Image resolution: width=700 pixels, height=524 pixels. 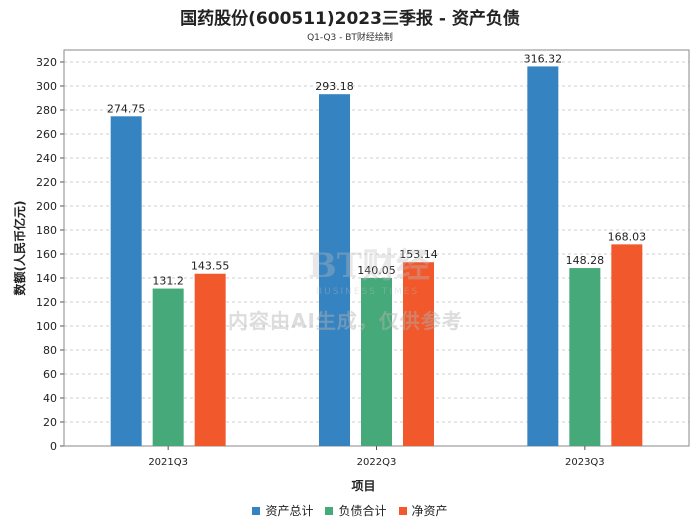 What do you see at coordinates (46, 62) in the screenshot?
I see `y-tick-label: 320` at bounding box center [46, 62].